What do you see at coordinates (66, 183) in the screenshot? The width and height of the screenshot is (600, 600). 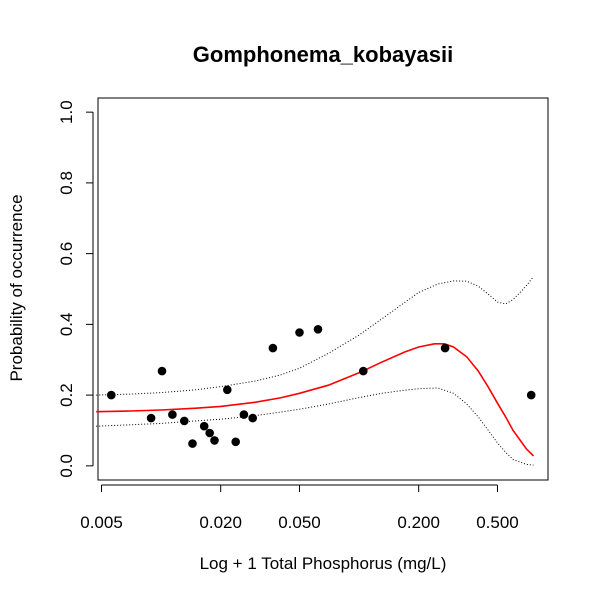 I see `y-tick-label: 0.8` at bounding box center [66, 183].